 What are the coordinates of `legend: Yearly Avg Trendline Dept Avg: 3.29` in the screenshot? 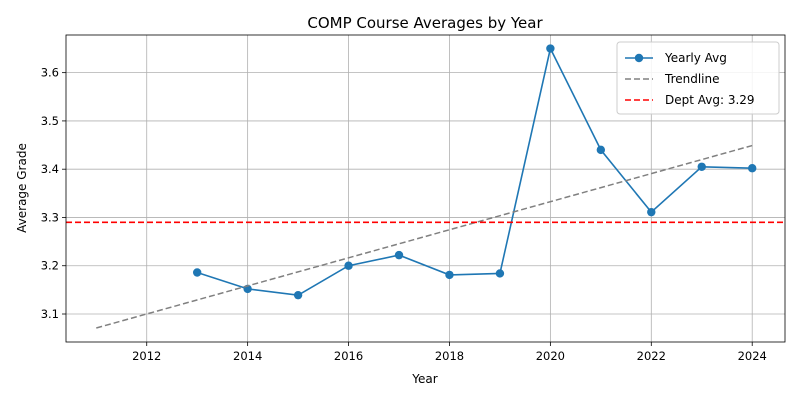 It's located at (698, 78).